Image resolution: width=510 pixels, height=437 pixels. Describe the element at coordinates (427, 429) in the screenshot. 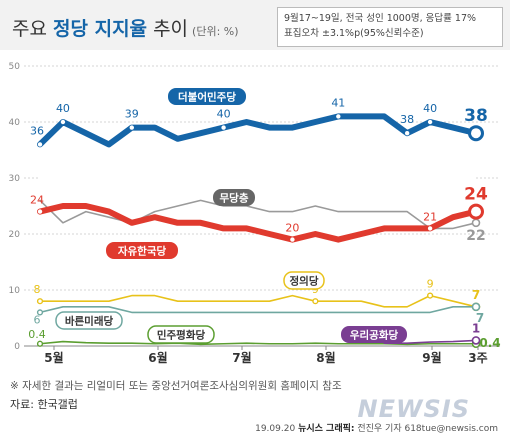

I see `credit-author: 전진우 기자 618tue@newsis.com` at that location.